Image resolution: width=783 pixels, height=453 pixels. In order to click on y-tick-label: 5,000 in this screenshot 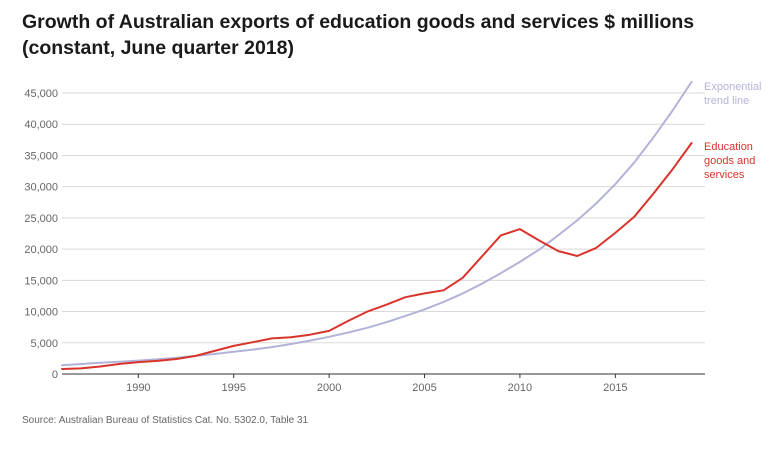, I will do `click(44, 344)`.